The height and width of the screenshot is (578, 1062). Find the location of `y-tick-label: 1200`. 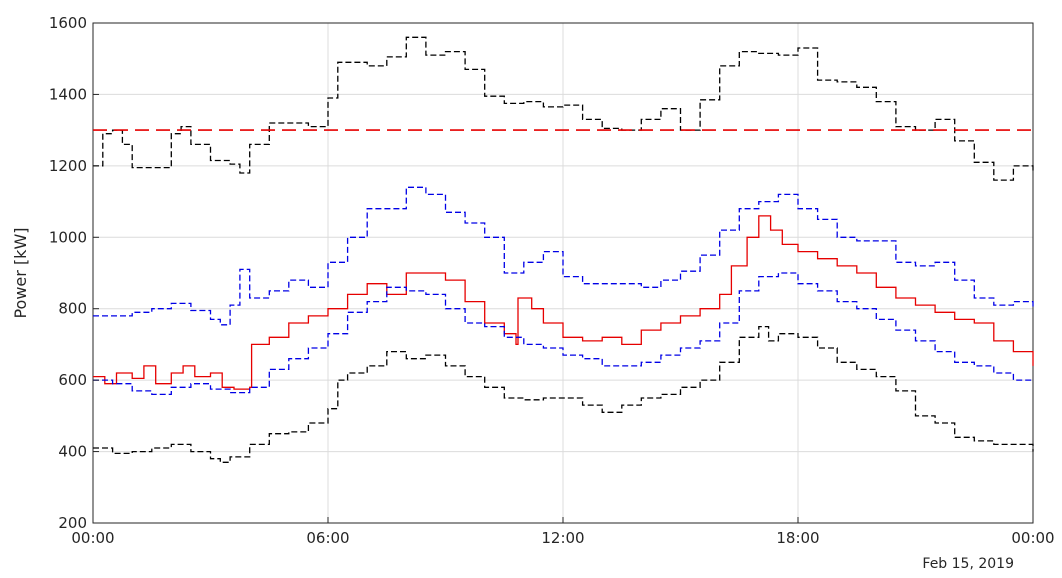

y-tick-label: 1200 is located at coordinates (68, 166).